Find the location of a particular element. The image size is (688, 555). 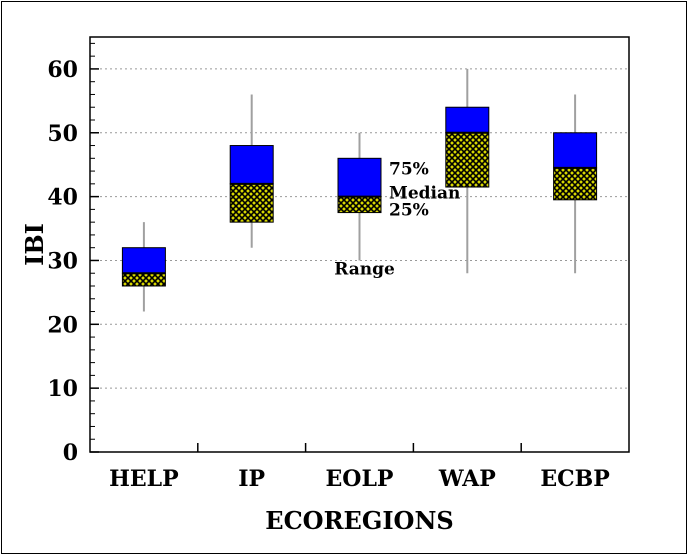

box-ecbp is located at coordinates (575, 184).